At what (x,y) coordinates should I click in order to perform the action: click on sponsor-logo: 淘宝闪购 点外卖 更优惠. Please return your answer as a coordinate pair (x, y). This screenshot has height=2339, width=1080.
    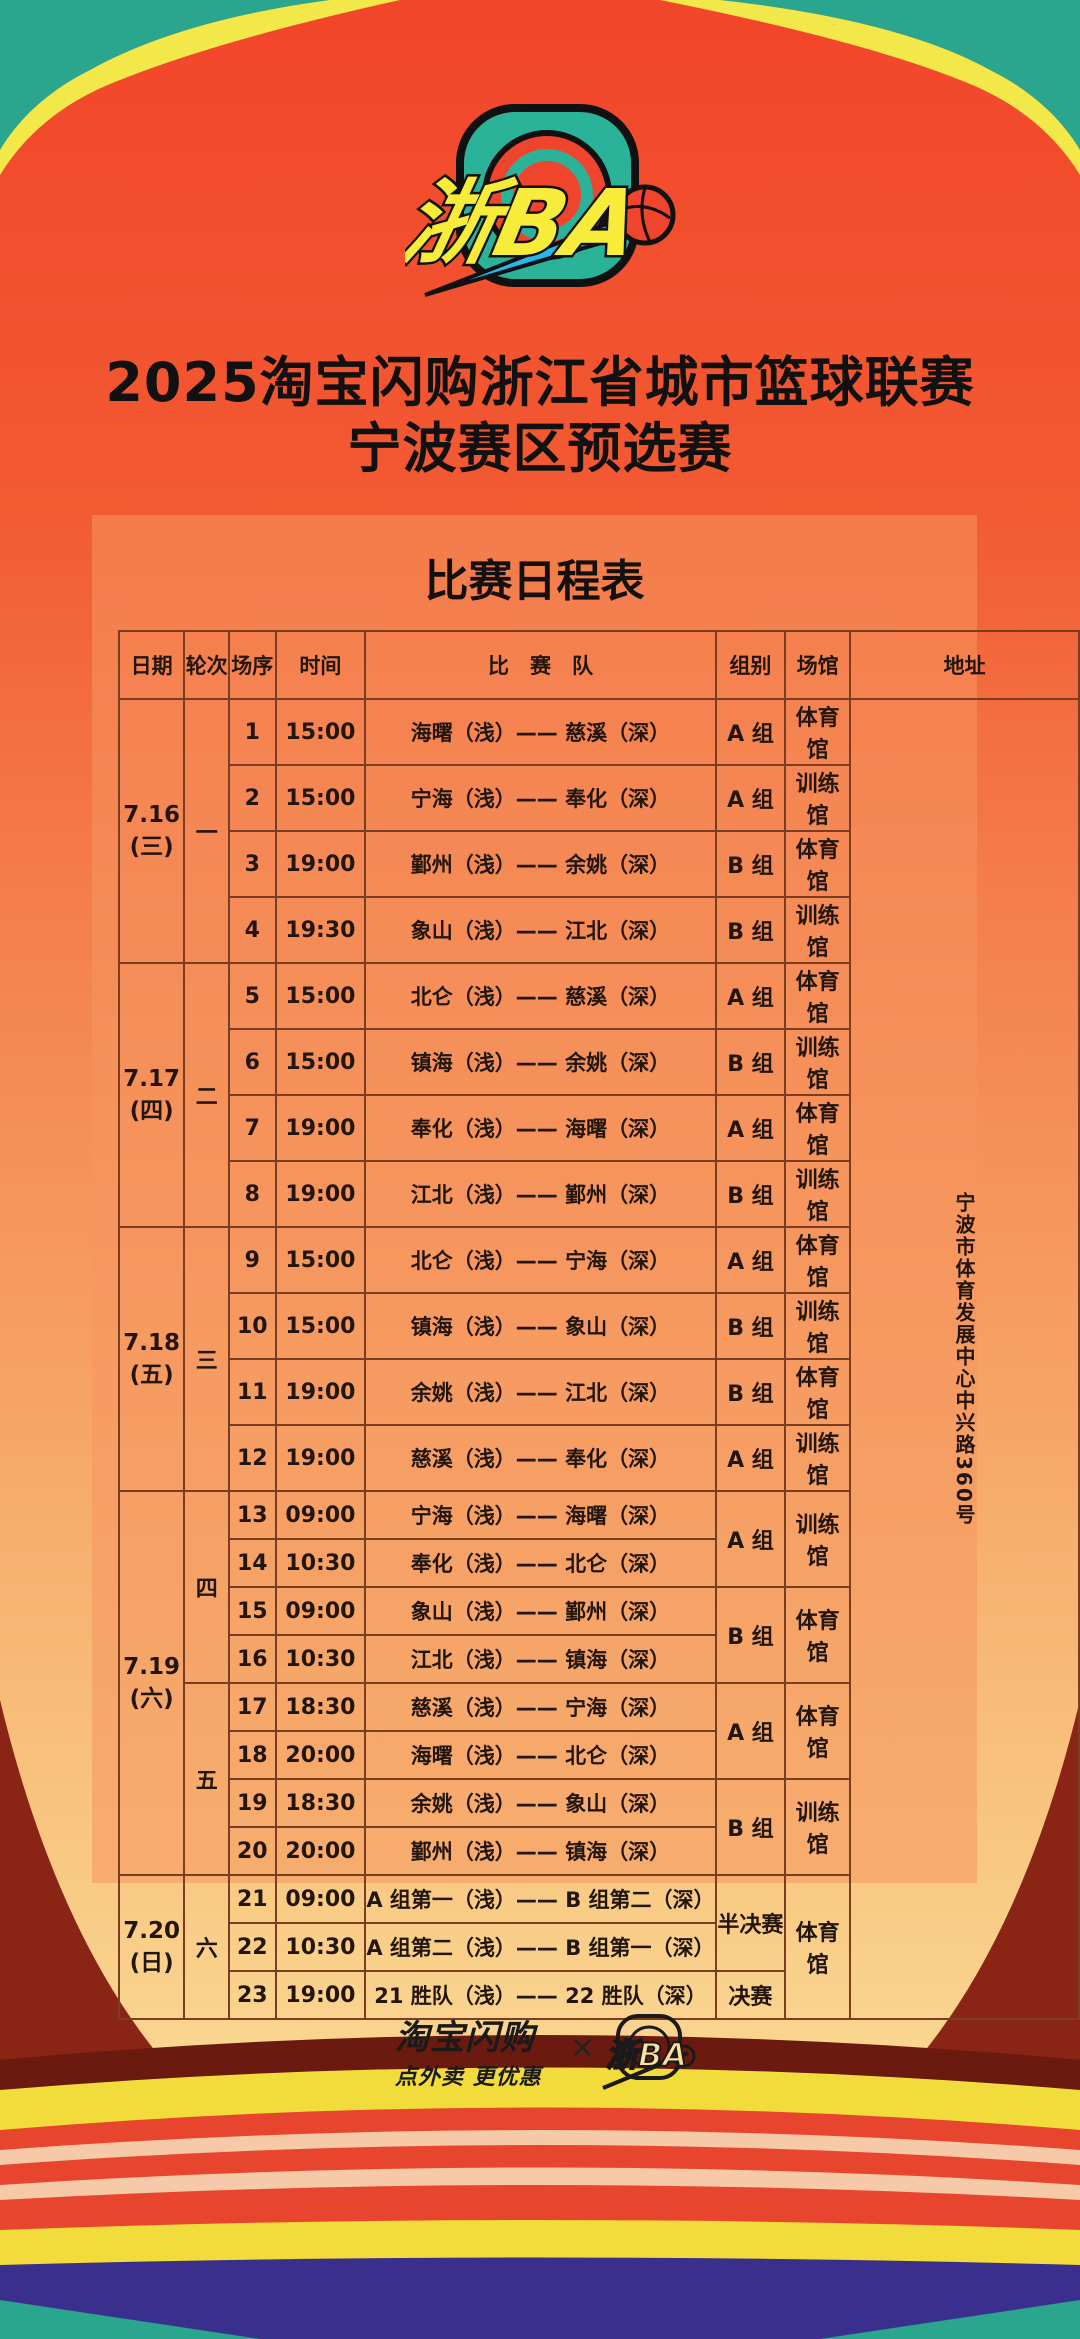
    Looking at the image, I should click on (468, 2050).